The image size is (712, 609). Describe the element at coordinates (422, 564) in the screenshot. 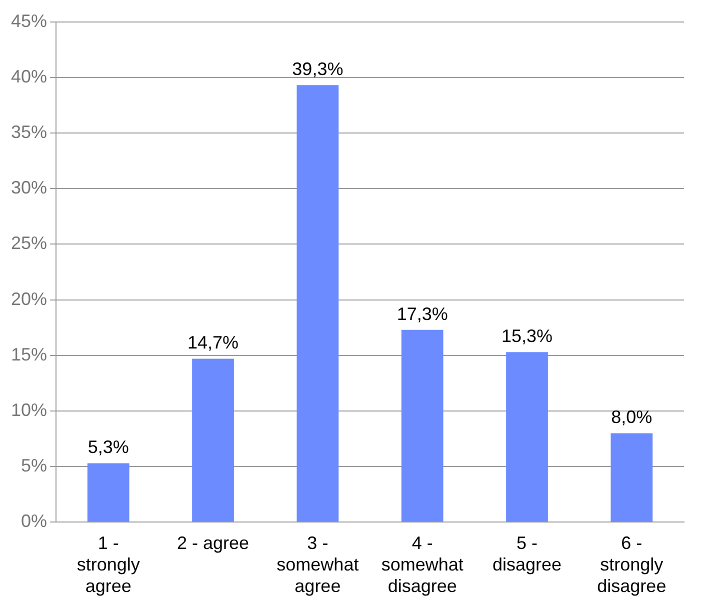

I see `x-tick-label: 4 - somewhat disagree` at that location.